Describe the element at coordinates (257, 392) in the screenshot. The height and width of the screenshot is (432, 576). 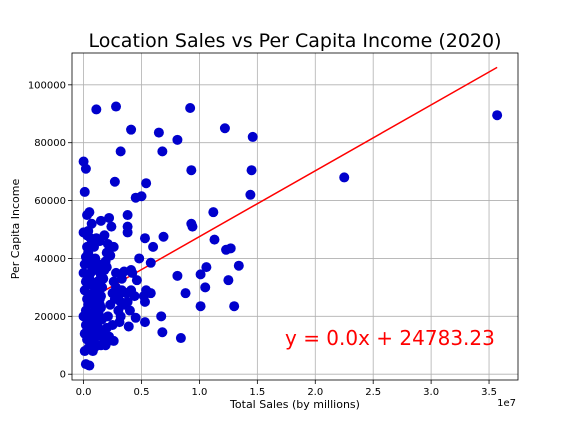
I see `x-tick-label: 1.5` at that location.